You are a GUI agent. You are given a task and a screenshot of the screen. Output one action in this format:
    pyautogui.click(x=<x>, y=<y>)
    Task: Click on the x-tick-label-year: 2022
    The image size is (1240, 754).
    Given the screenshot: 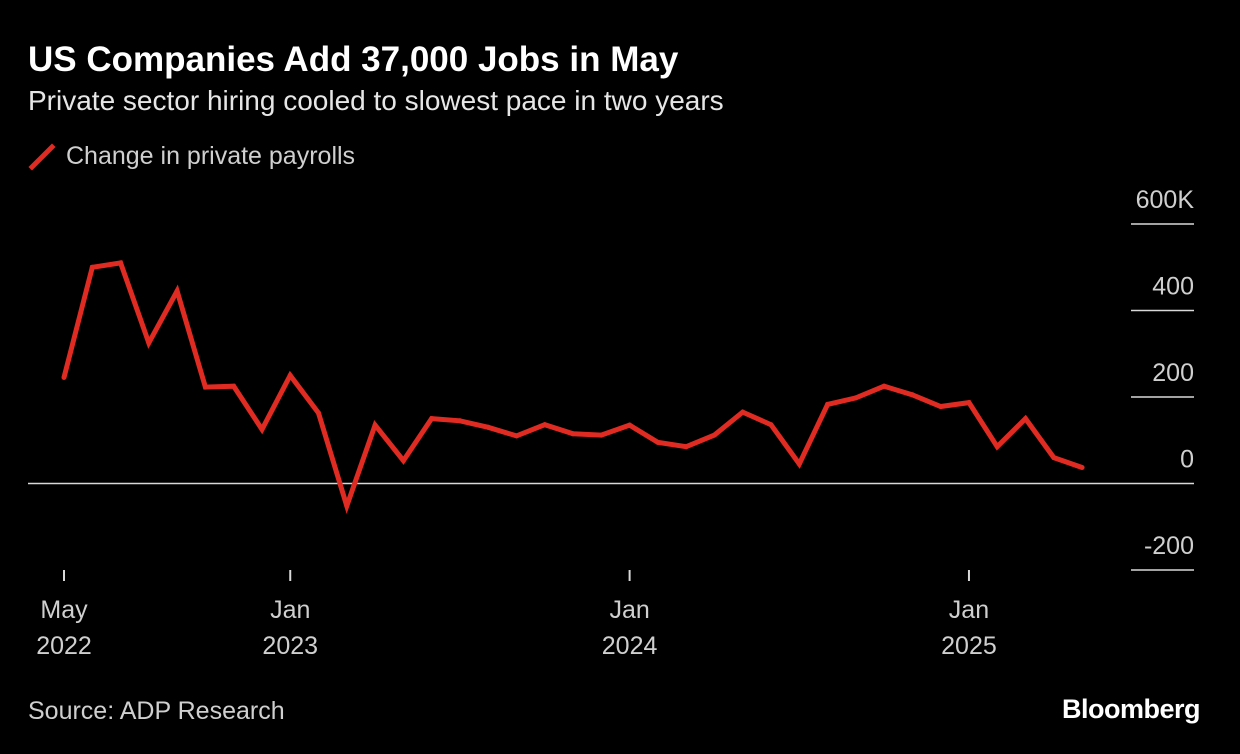 What is the action you would take?
    pyautogui.click(x=64, y=646)
    